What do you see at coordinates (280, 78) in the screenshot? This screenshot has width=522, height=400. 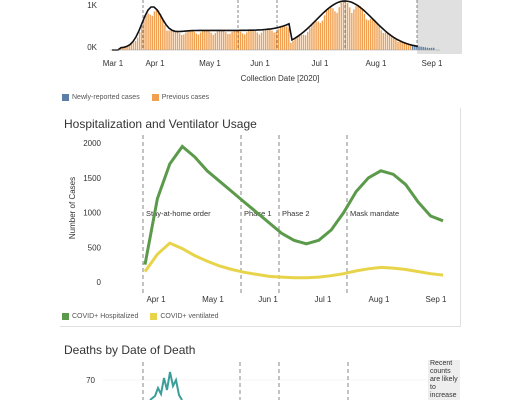 I see `cases-x-axis-label: Collection Date [2020]` at bounding box center [280, 78].